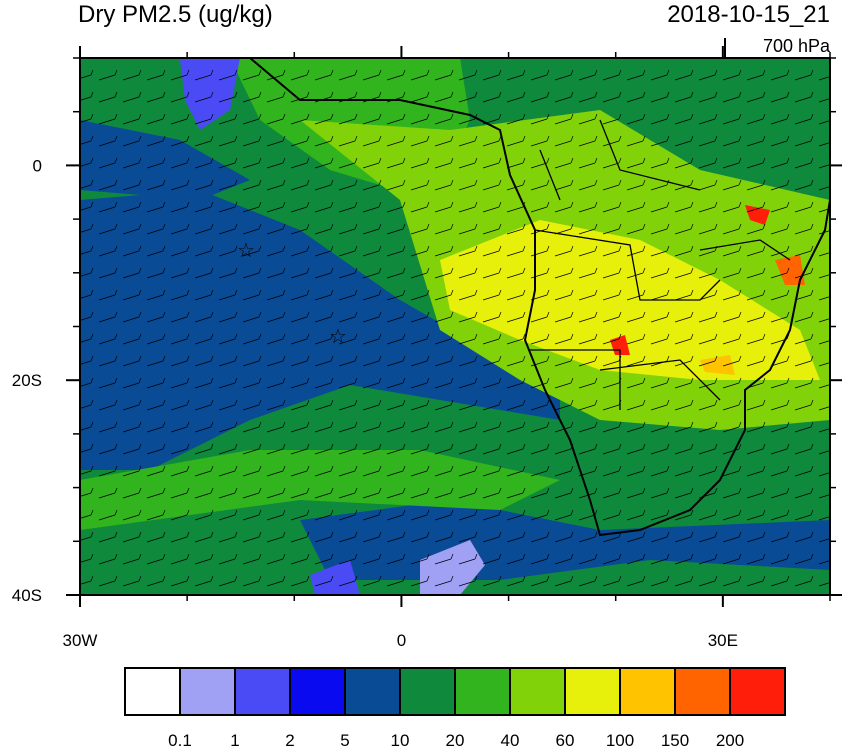 Image resolution: width=850 pixels, height=750 pixels. What do you see at coordinates (400, 740) in the screenshot?
I see `colorbar-label: 10` at bounding box center [400, 740].